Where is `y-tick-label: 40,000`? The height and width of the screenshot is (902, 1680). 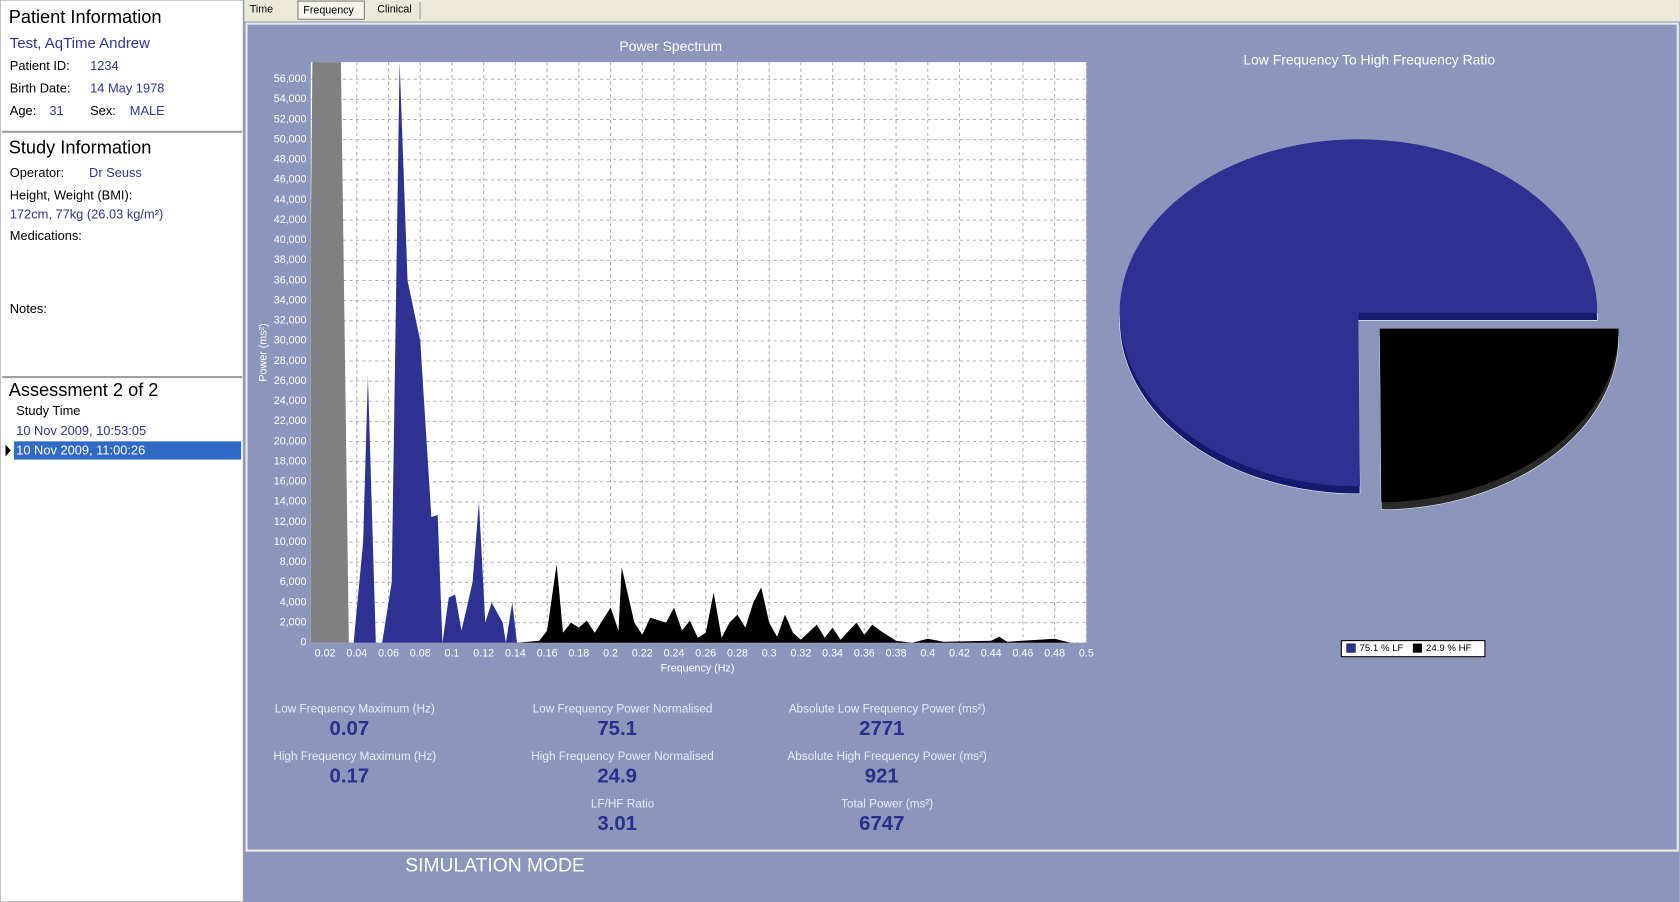
y-tick-label: 40,000 is located at coordinates (290, 240).